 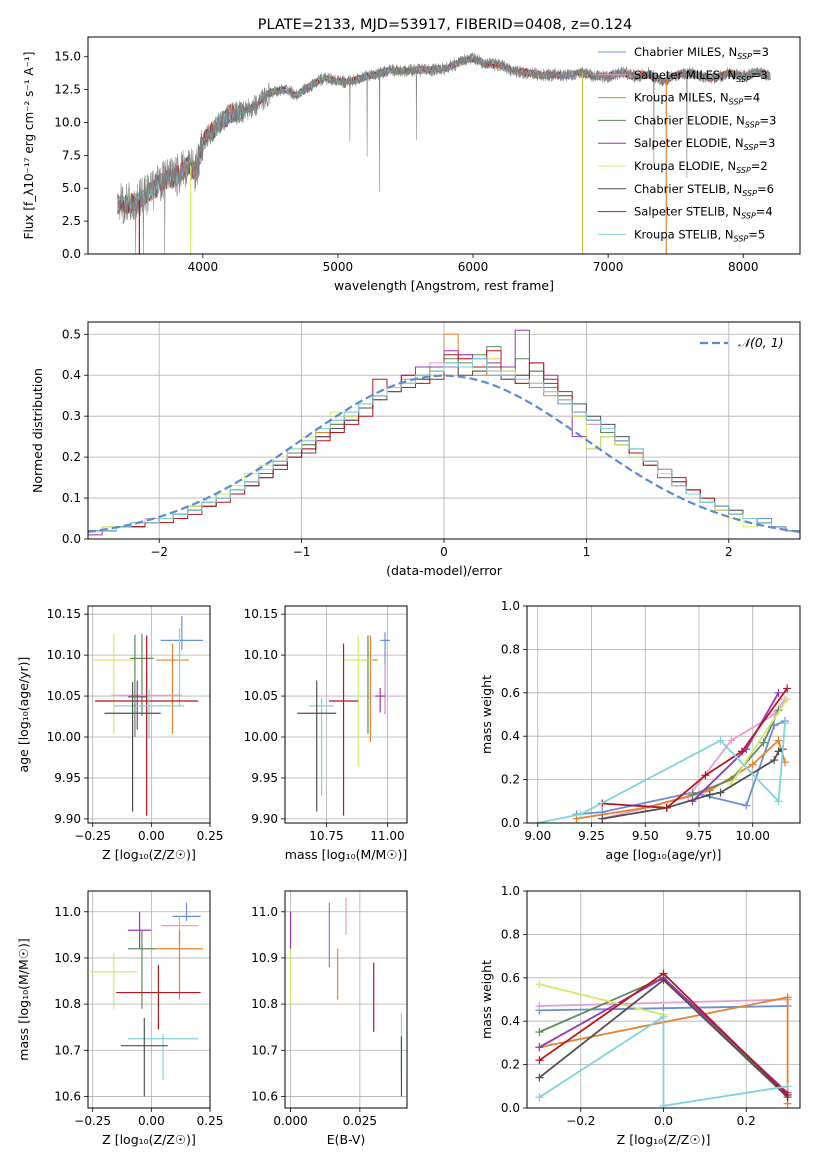 I want to click on x-tick-label: 9.00, so click(x=537, y=836).